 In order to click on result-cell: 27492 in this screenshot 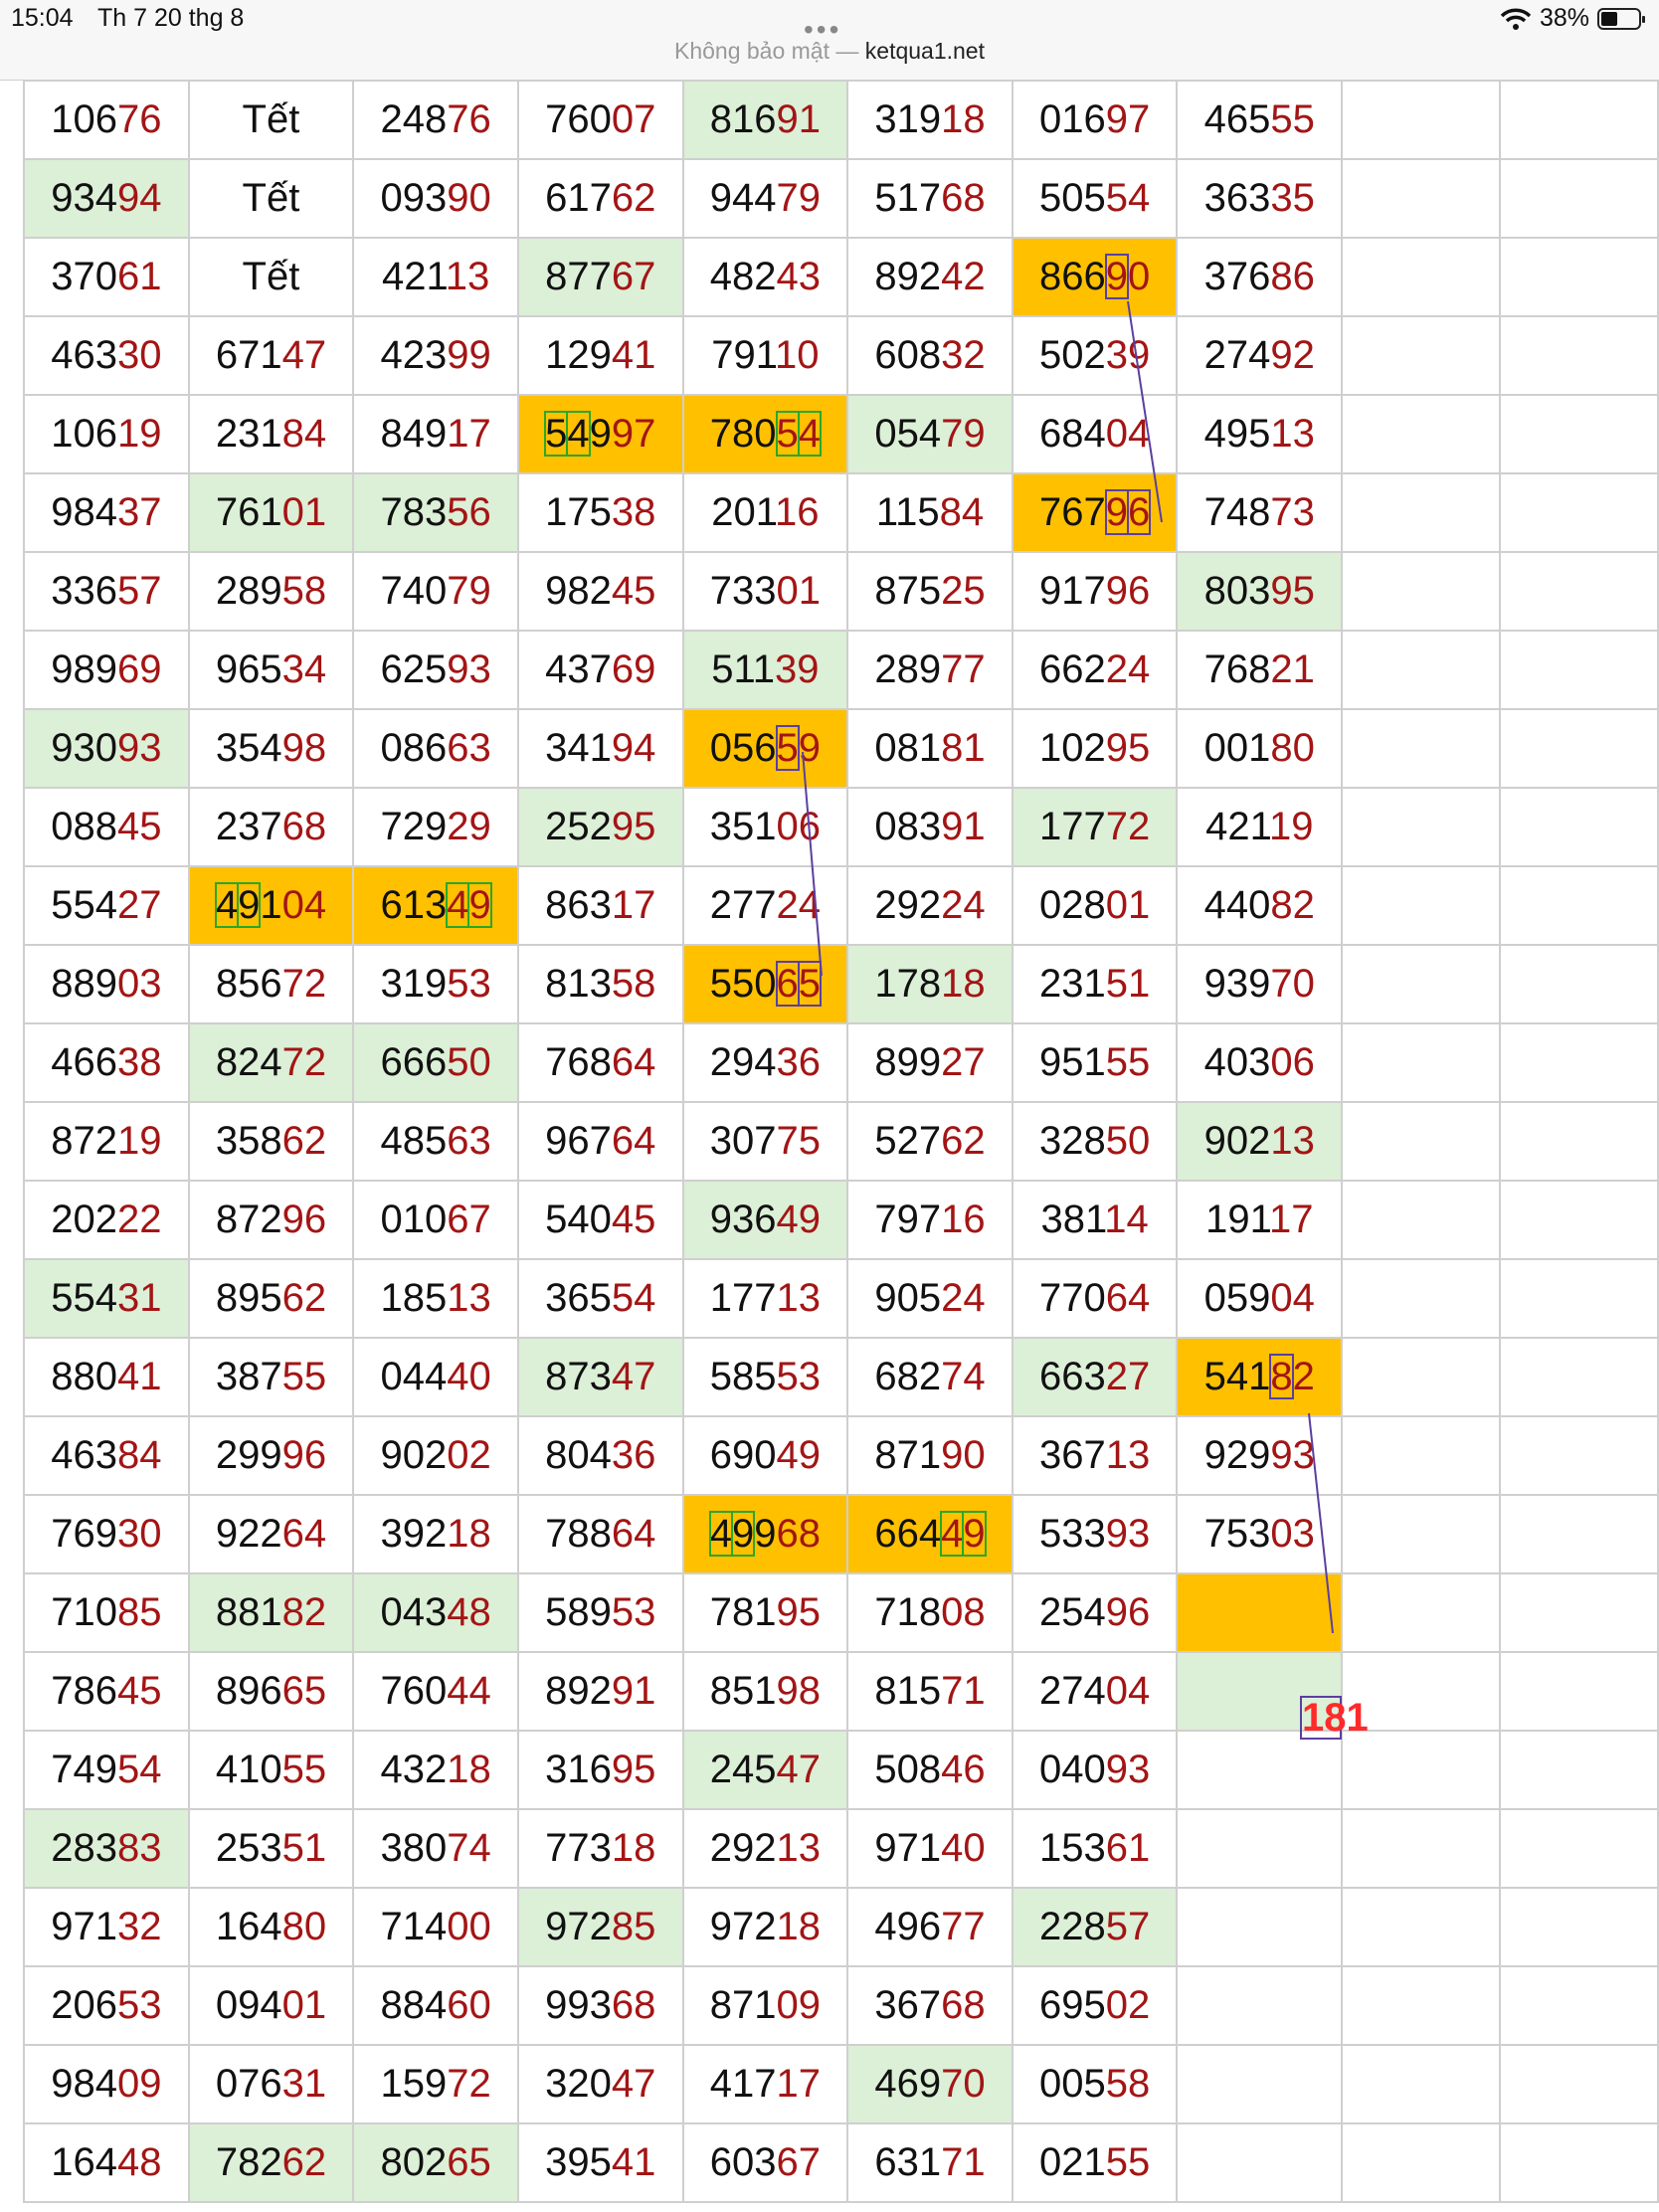, I will do `click(1260, 355)`.